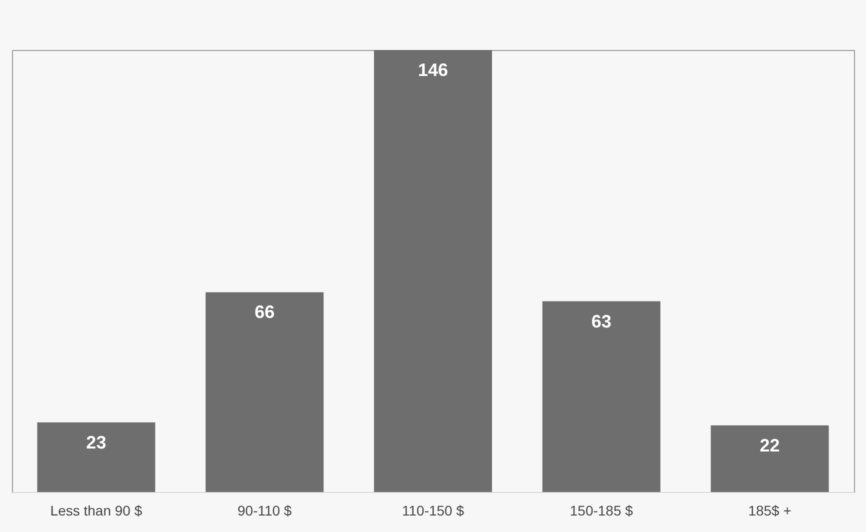 The image size is (866, 532). I want to click on data-label: 23, so click(96, 442).